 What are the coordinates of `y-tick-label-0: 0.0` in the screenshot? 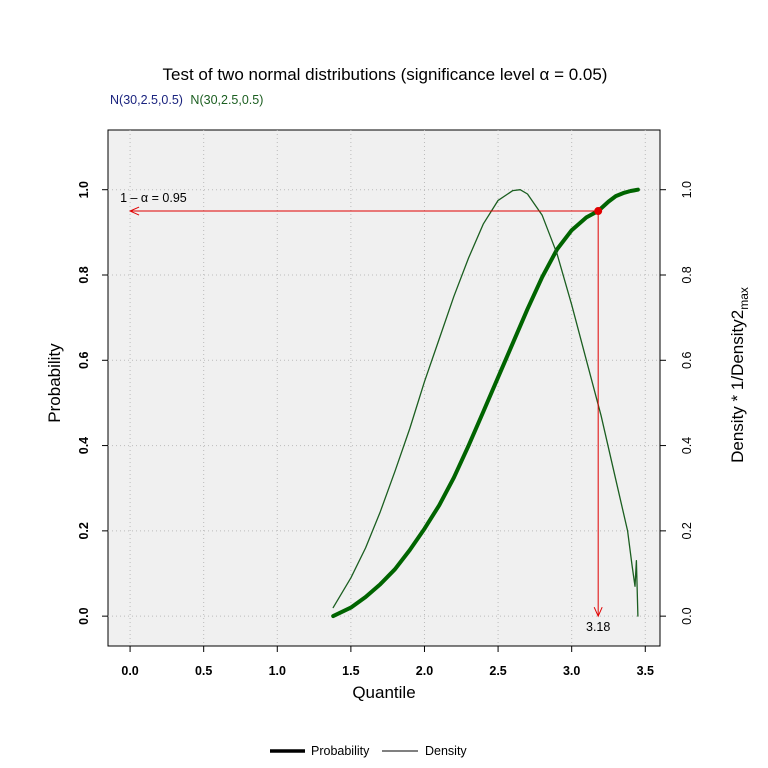 It's located at (84, 615).